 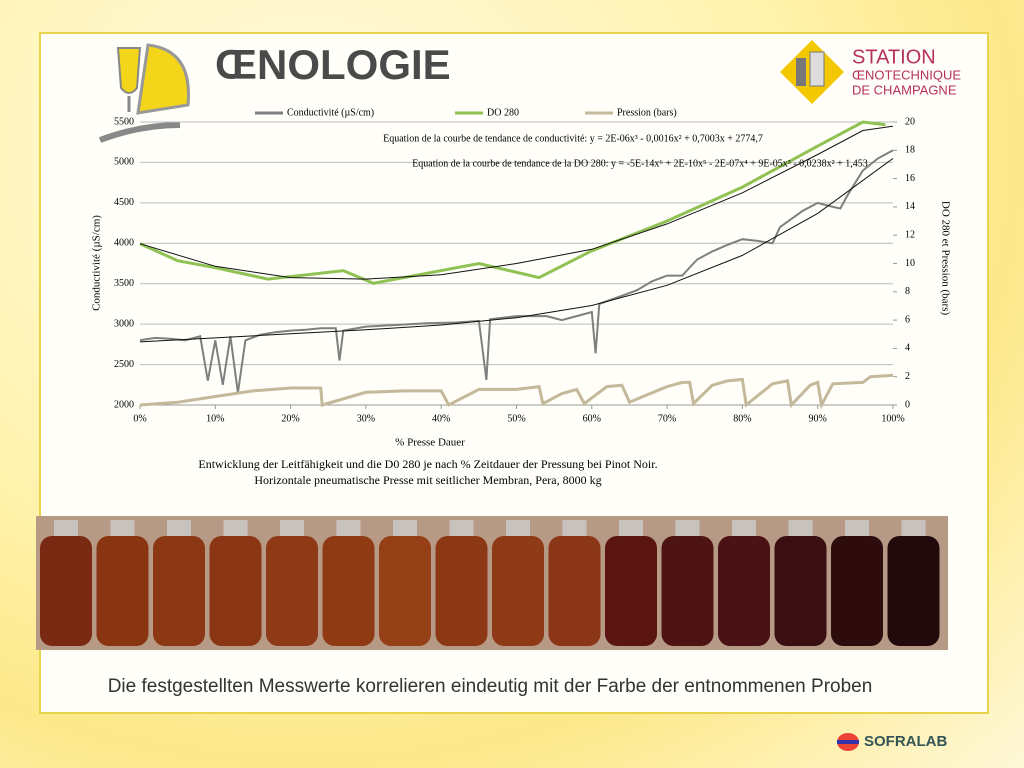 I want to click on brand: SOFRALAB, so click(x=905, y=741).